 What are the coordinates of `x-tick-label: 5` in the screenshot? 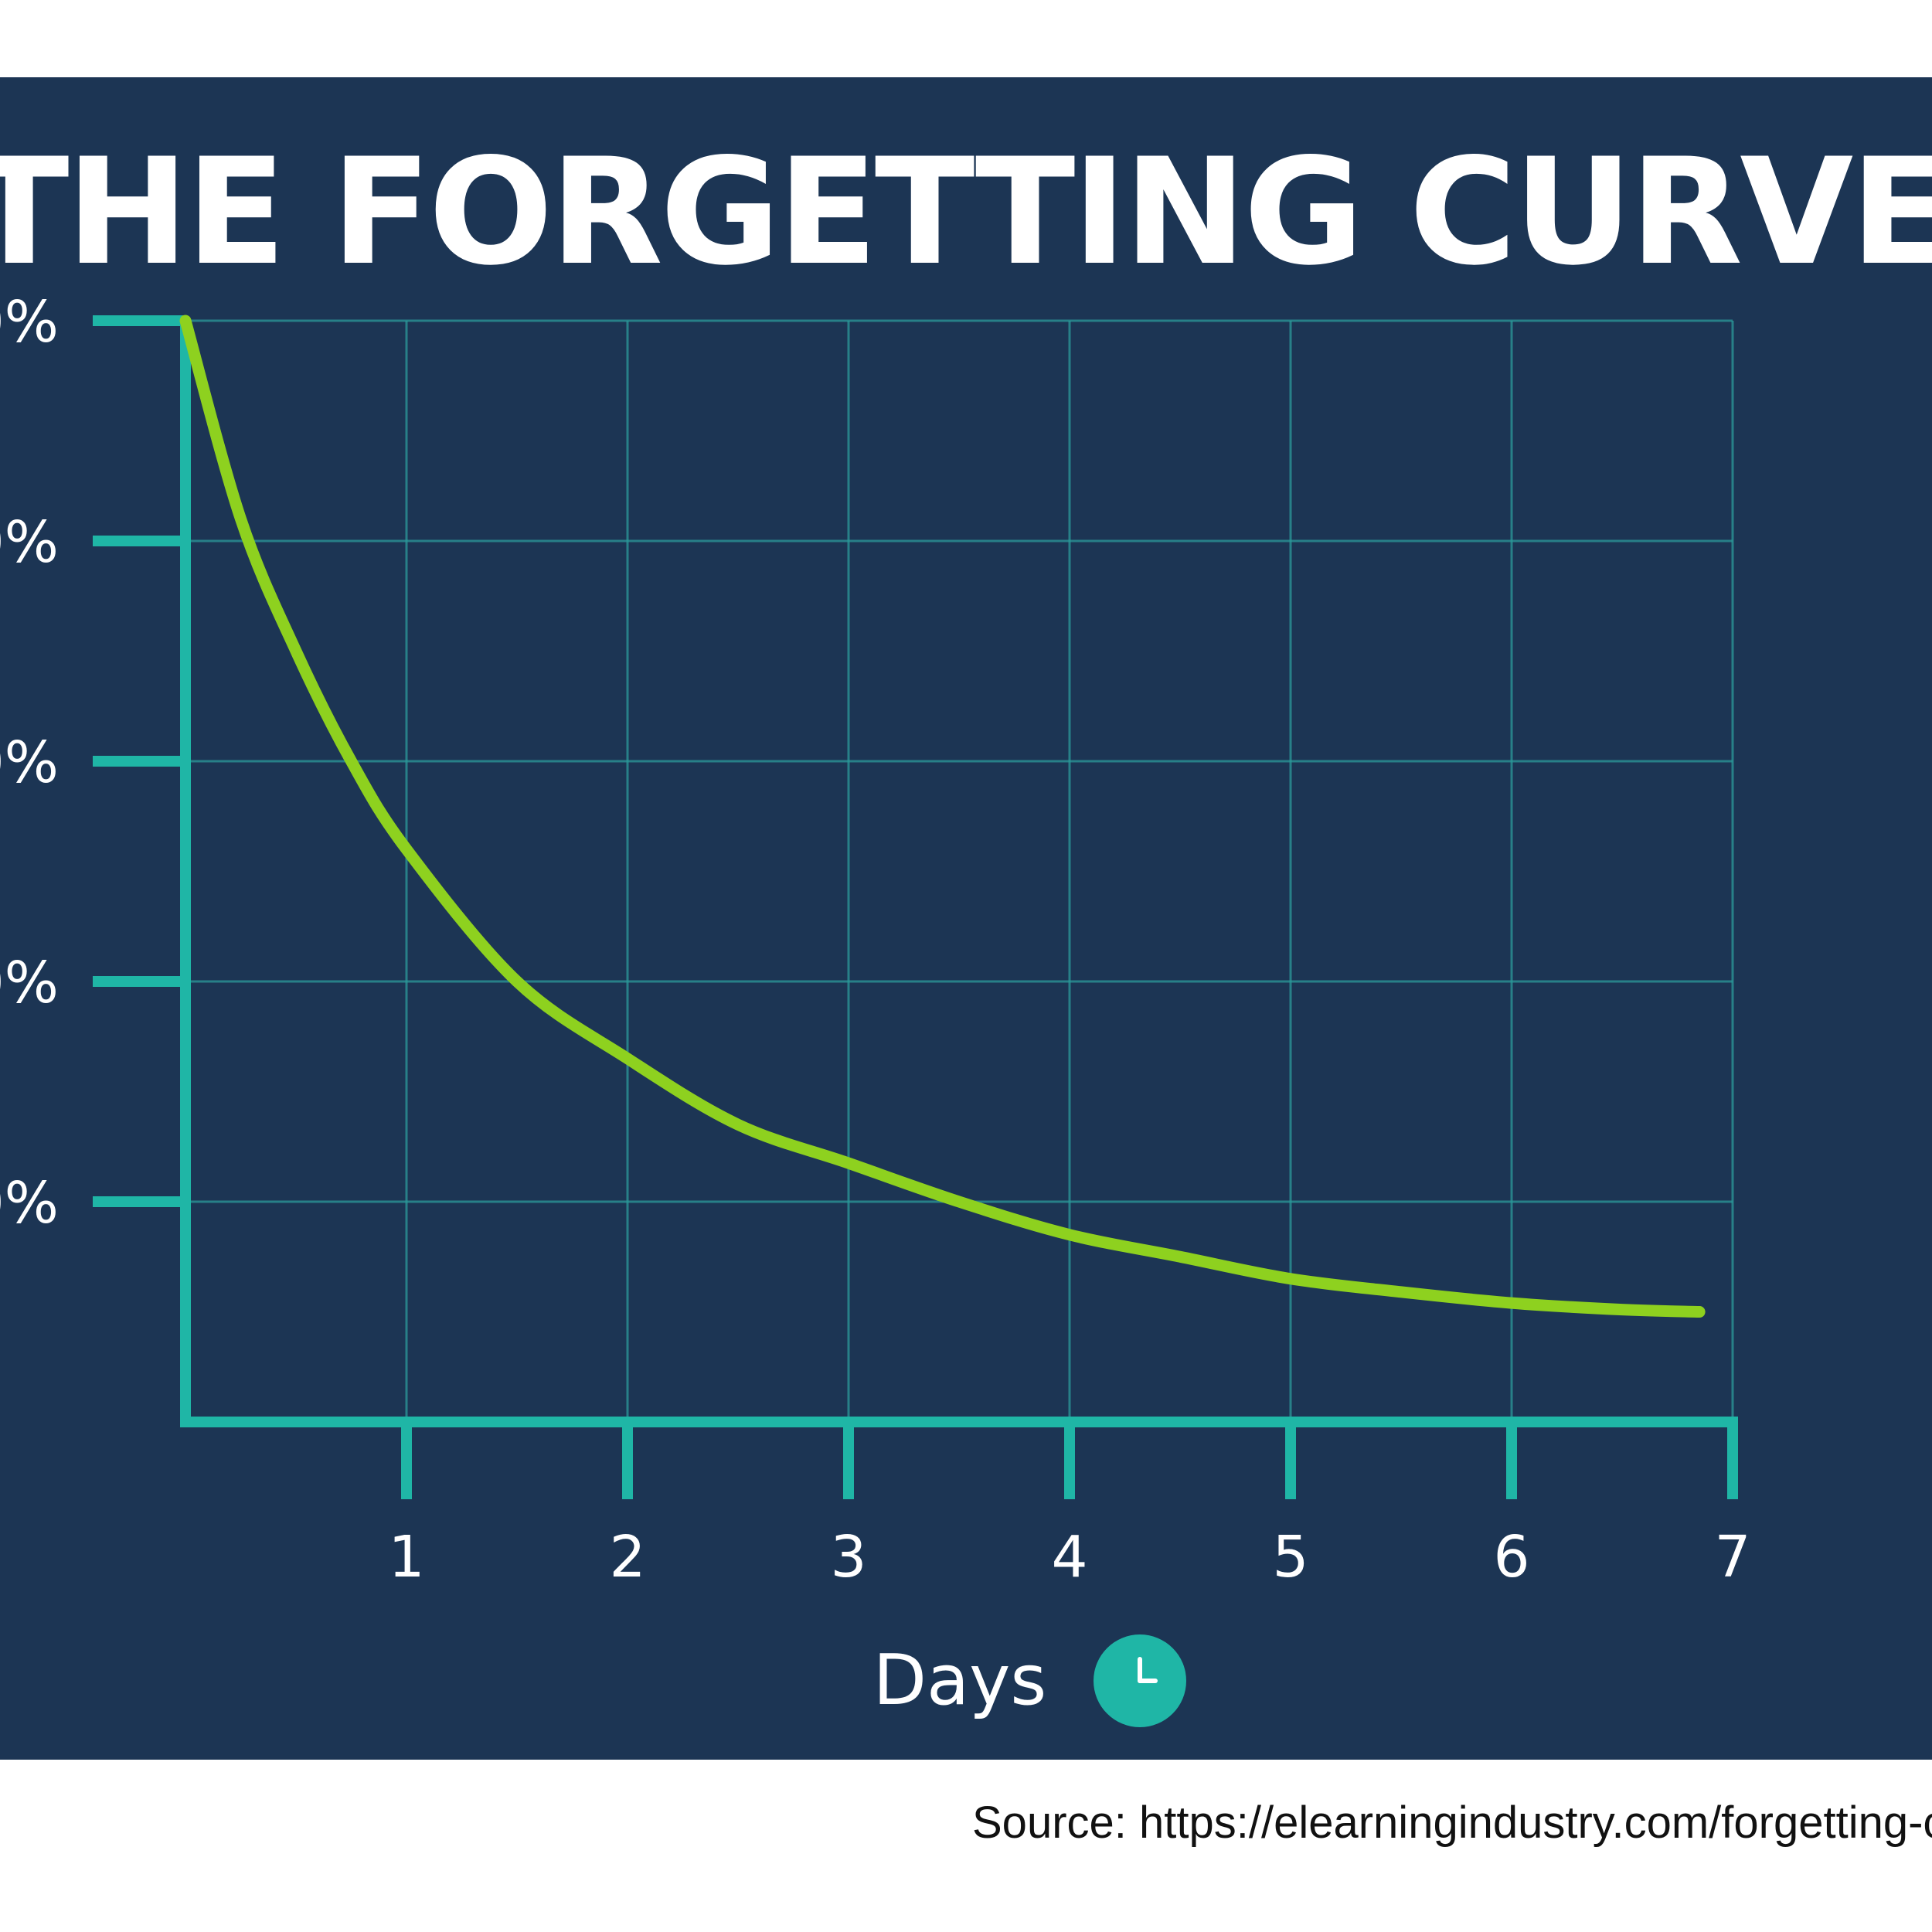 It's located at (1290, 1557).